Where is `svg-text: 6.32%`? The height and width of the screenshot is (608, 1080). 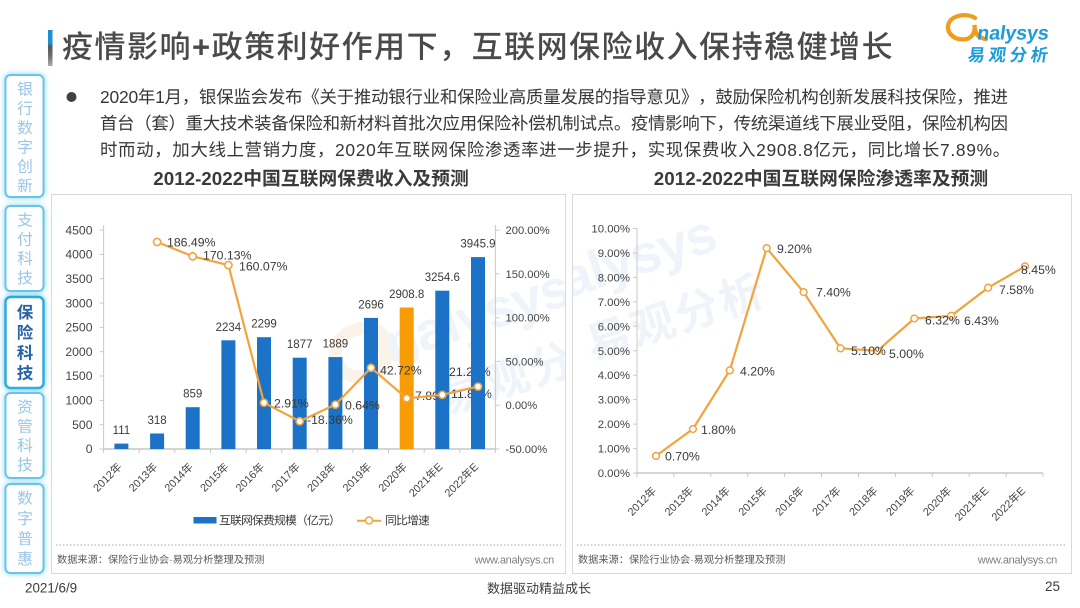 svg-text: 6.32% is located at coordinates (942, 321).